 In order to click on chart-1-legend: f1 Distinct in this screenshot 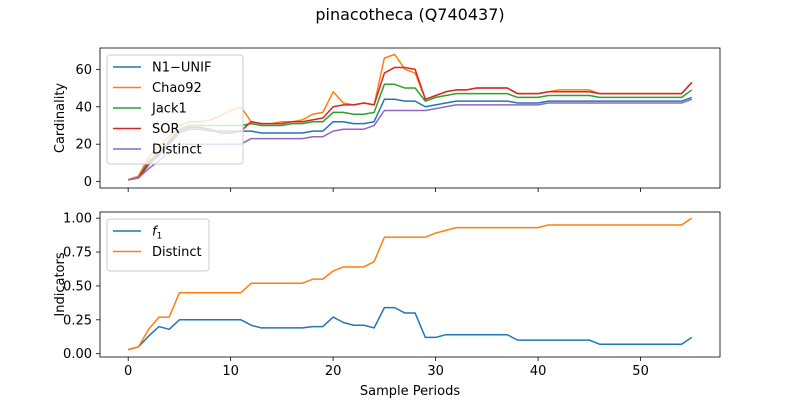, I will do `click(158, 245)`.